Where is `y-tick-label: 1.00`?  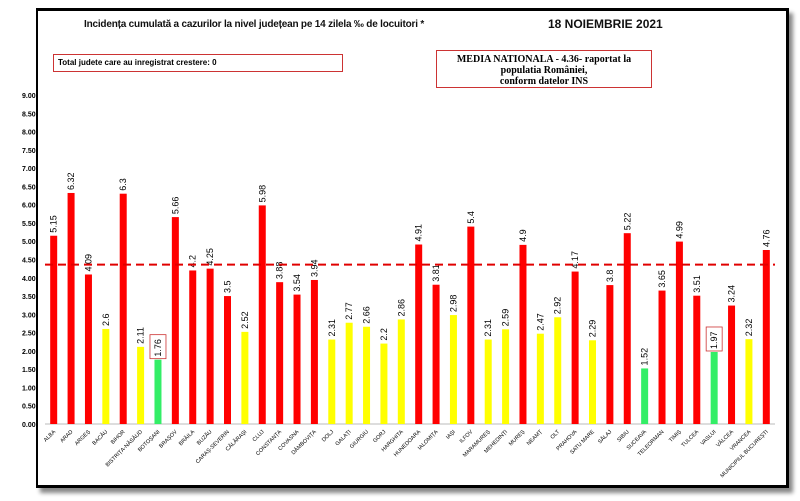
y-tick-label: 1.00 is located at coordinates (29, 388).